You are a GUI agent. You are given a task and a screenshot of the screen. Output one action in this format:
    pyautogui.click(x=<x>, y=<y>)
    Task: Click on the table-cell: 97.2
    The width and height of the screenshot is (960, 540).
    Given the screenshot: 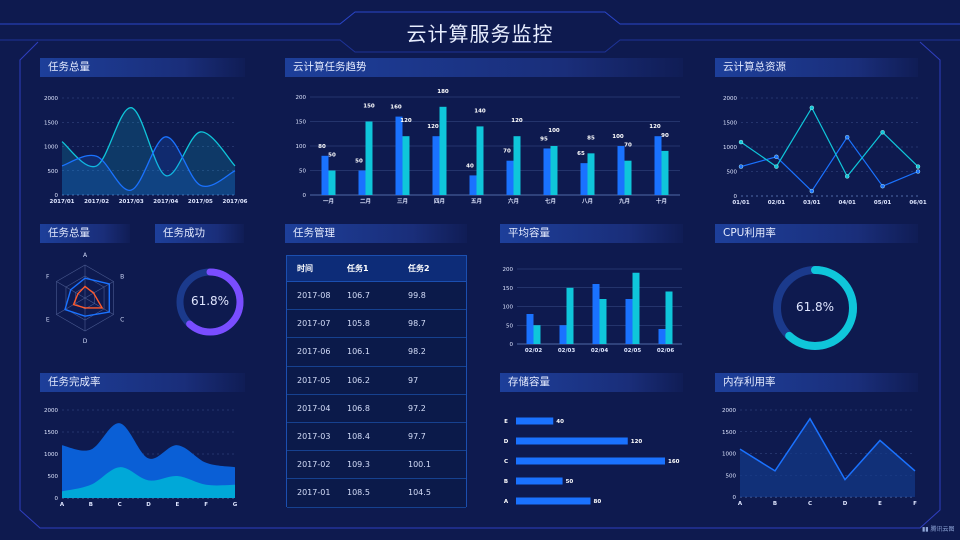 What is the action you would take?
    pyautogui.click(x=417, y=408)
    